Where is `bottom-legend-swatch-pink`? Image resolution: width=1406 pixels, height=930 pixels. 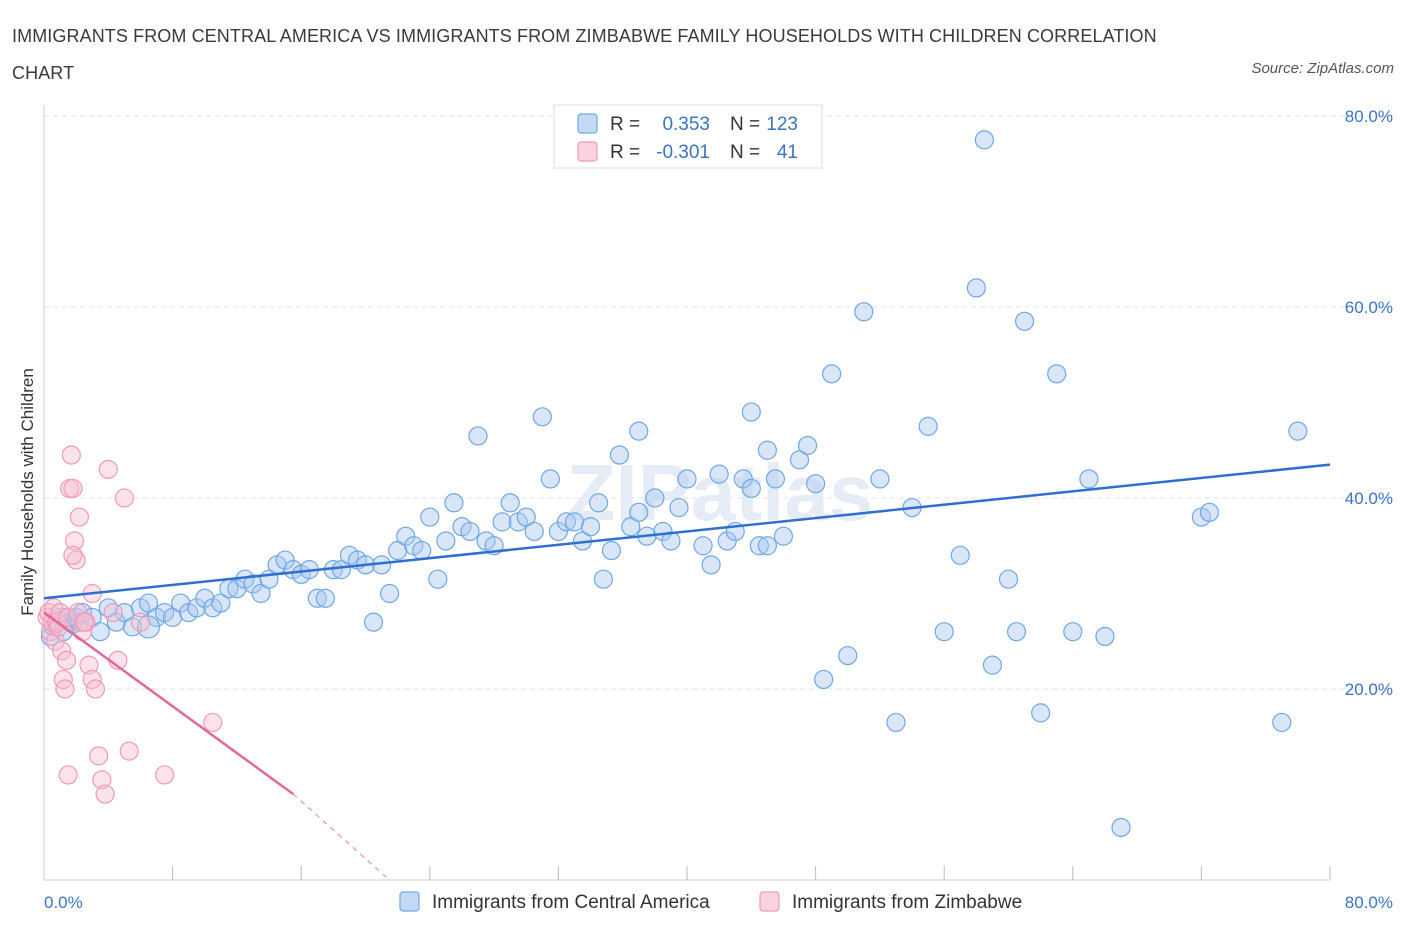 bottom-legend-swatch-pink is located at coordinates (769, 901).